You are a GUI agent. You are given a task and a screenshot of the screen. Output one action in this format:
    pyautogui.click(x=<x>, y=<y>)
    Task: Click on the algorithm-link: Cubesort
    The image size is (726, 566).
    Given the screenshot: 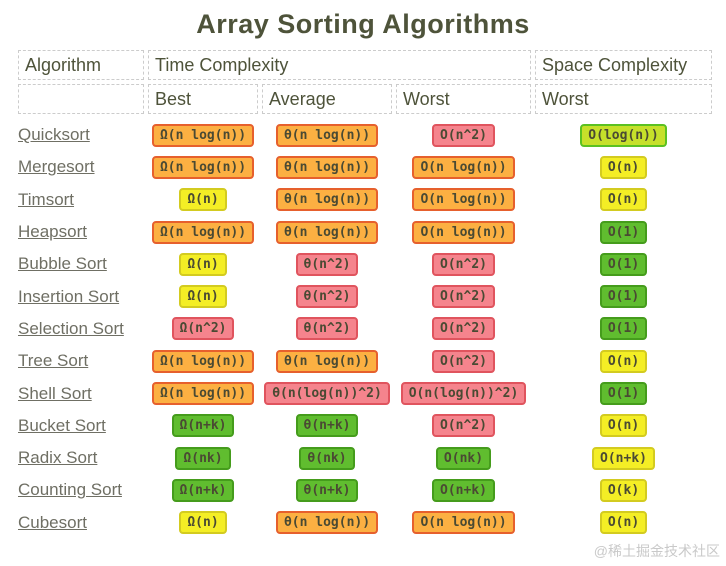 What is the action you would take?
    pyautogui.click(x=52, y=522)
    